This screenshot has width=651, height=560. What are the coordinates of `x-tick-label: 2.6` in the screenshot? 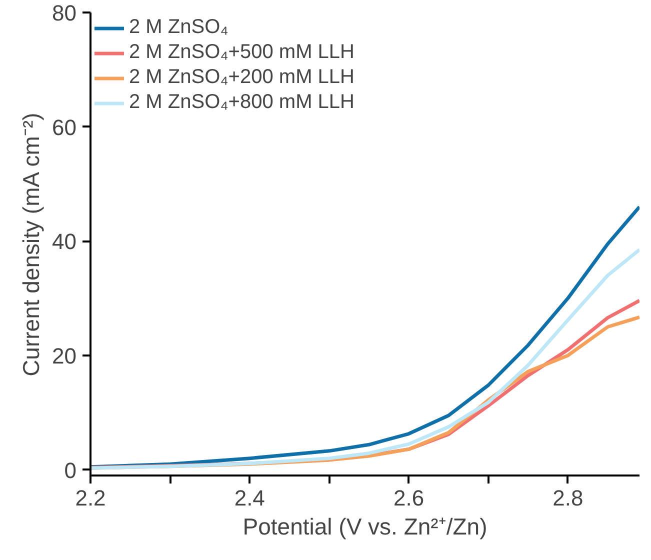 It's located at (408, 498).